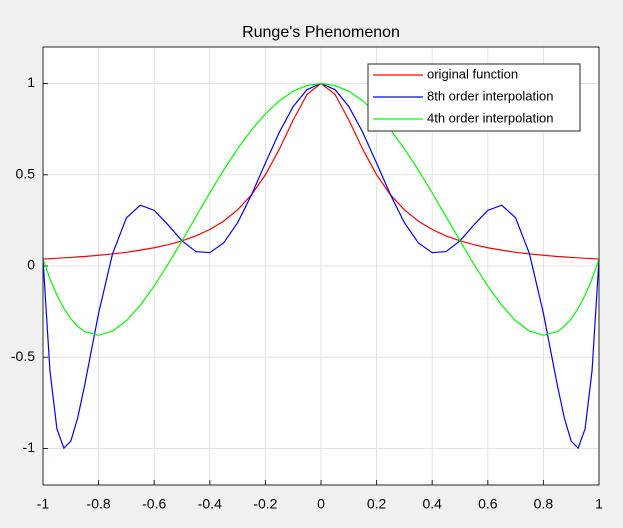  I want to click on y-tick-label: 0, so click(31, 265).